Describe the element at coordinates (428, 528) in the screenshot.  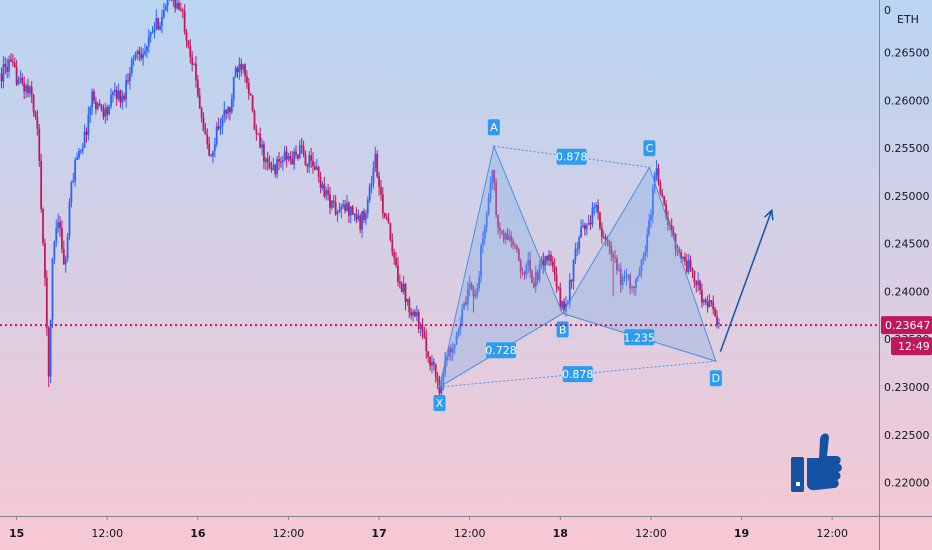
I see `time-axis: 15 12:00 16 12:00 17 12:00 18 12:00 19 12:00` at that location.